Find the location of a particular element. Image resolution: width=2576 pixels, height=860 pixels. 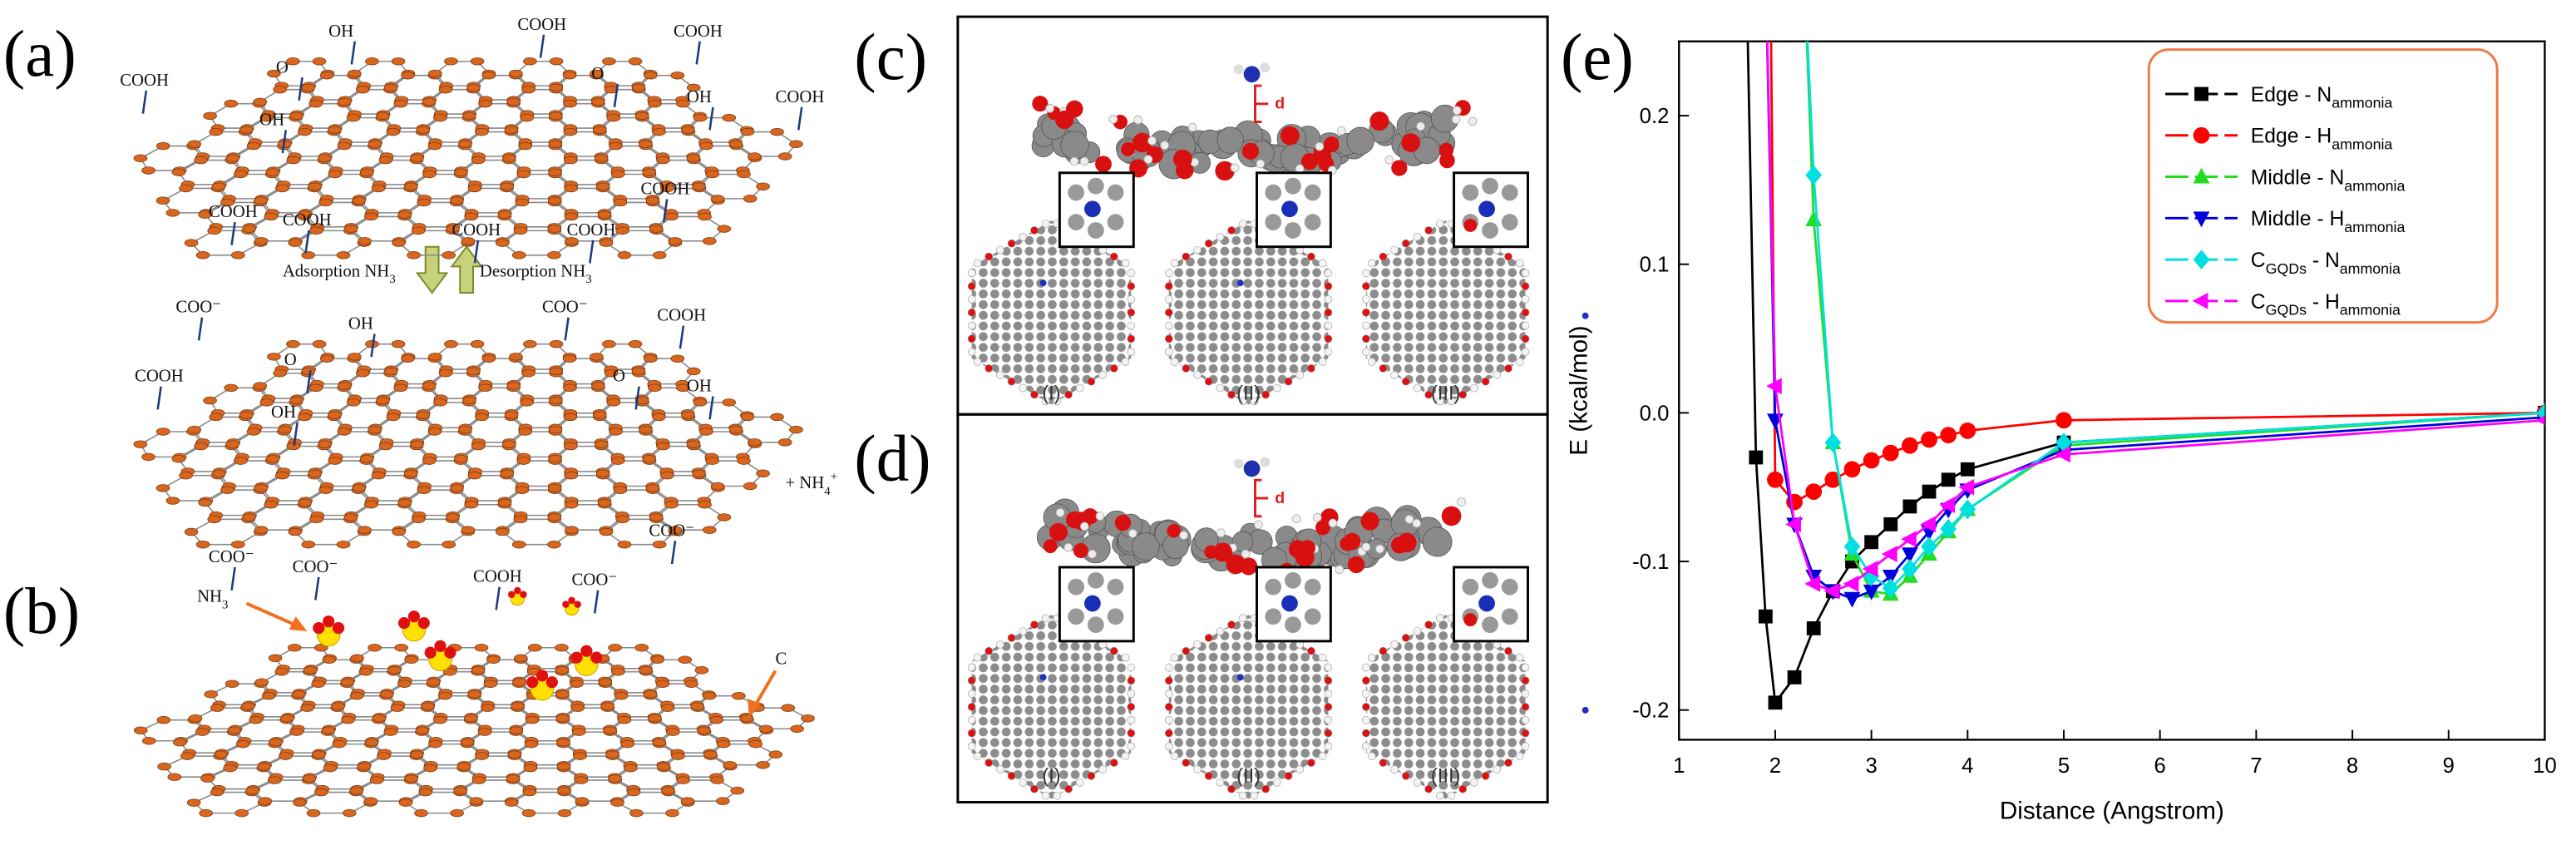

ammonium-label: + NH4+ is located at coordinates (811, 484).